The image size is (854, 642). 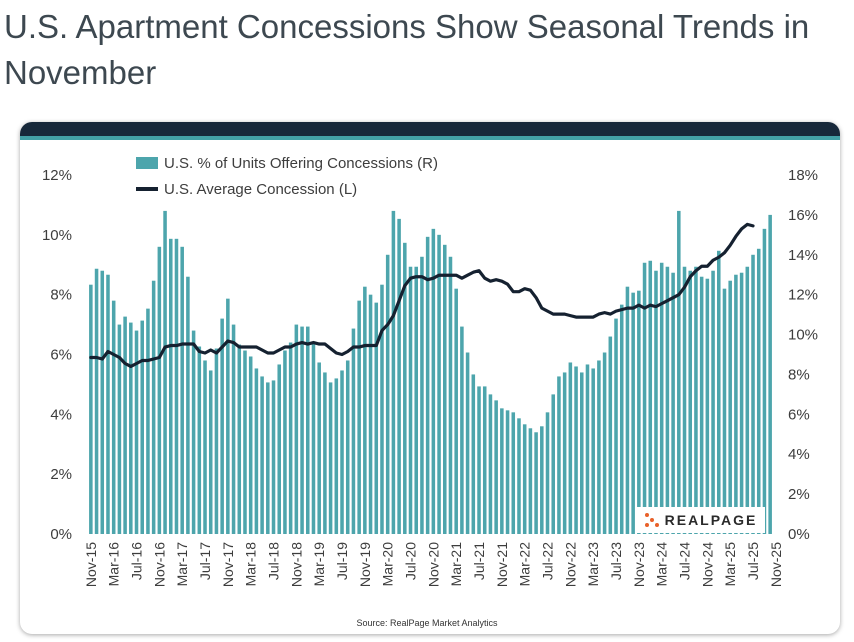 I want to click on x-tick-label: Nov-15, so click(x=91, y=564).